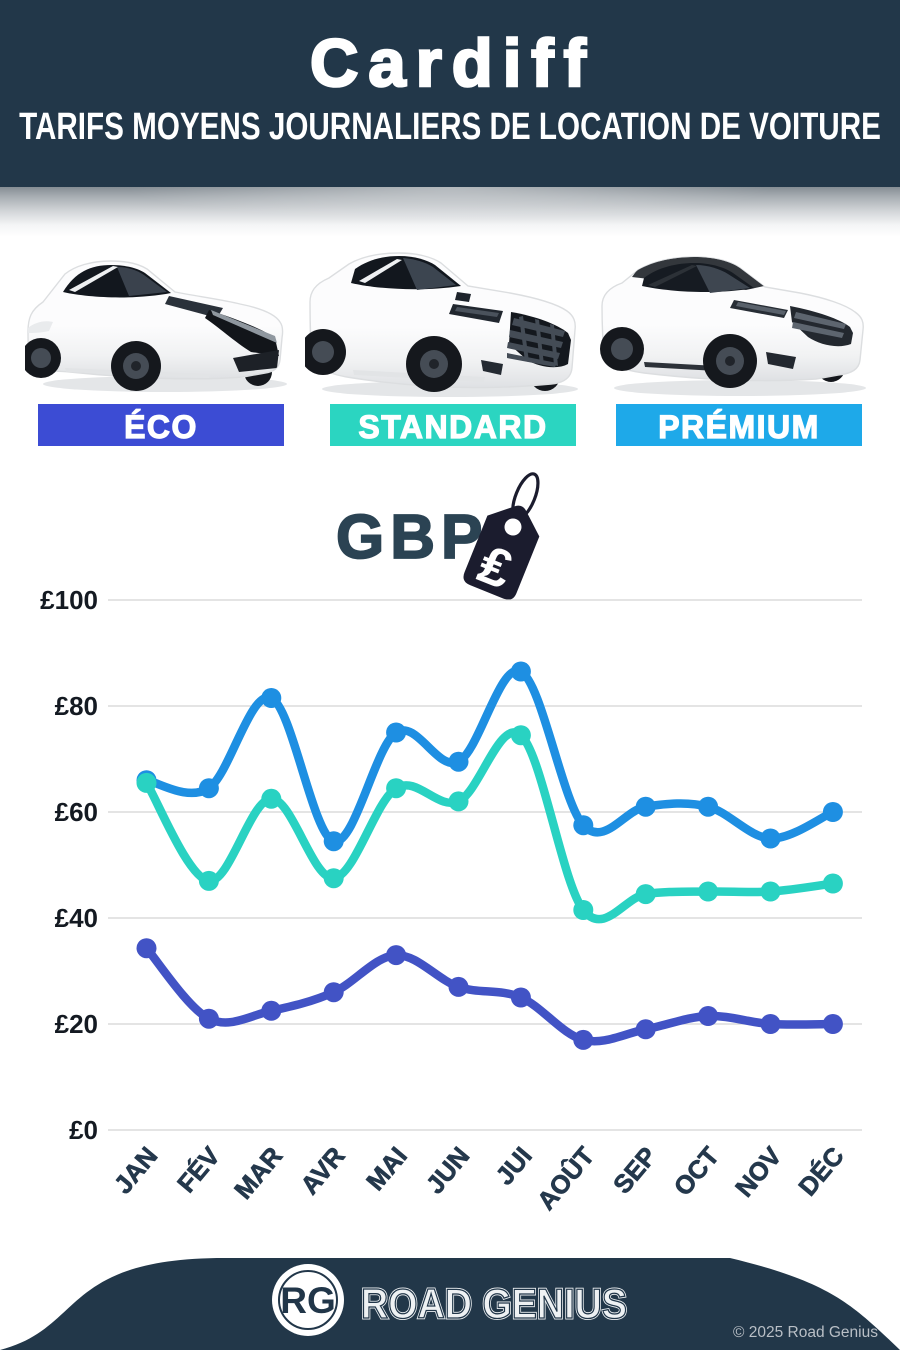 This screenshot has width=900, height=1350. Describe the element at coordinates (76, 706) in the screenshot. I see `svg-text: £80` at that location.